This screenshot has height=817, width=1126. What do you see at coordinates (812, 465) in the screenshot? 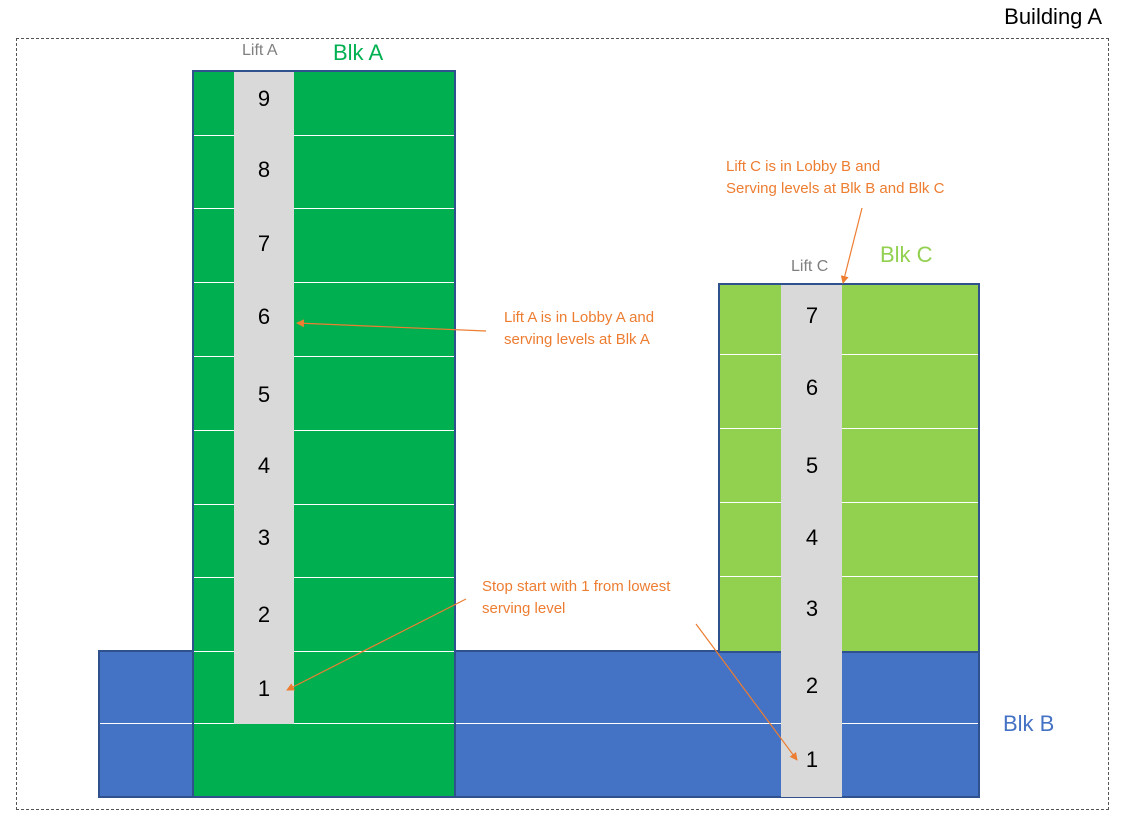
I see `lift-c-floor-number: 5` at bounding box center [812, 465].